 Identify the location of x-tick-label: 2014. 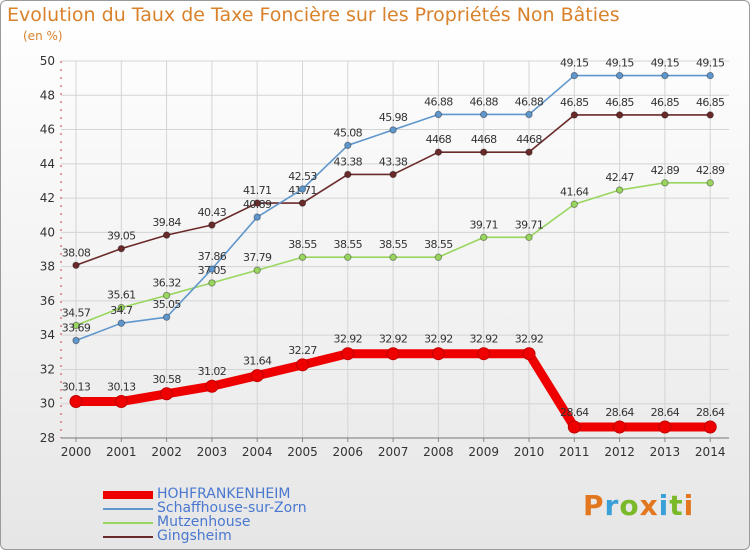
(710, 452).